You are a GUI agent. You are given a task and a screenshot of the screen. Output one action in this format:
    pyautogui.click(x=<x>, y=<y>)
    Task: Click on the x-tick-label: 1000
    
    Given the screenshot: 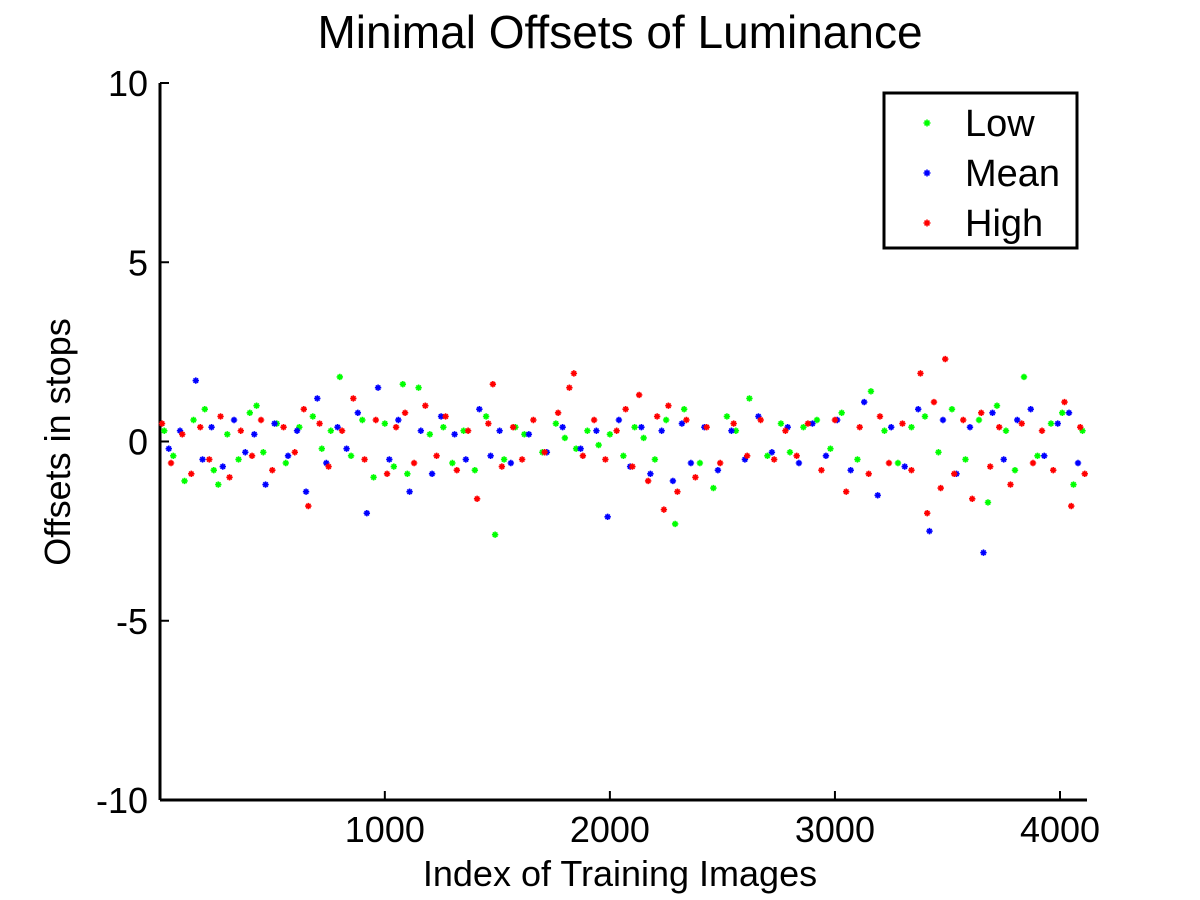 What is the action you would take?
    pyautogui.click(x=385, y=829)
    